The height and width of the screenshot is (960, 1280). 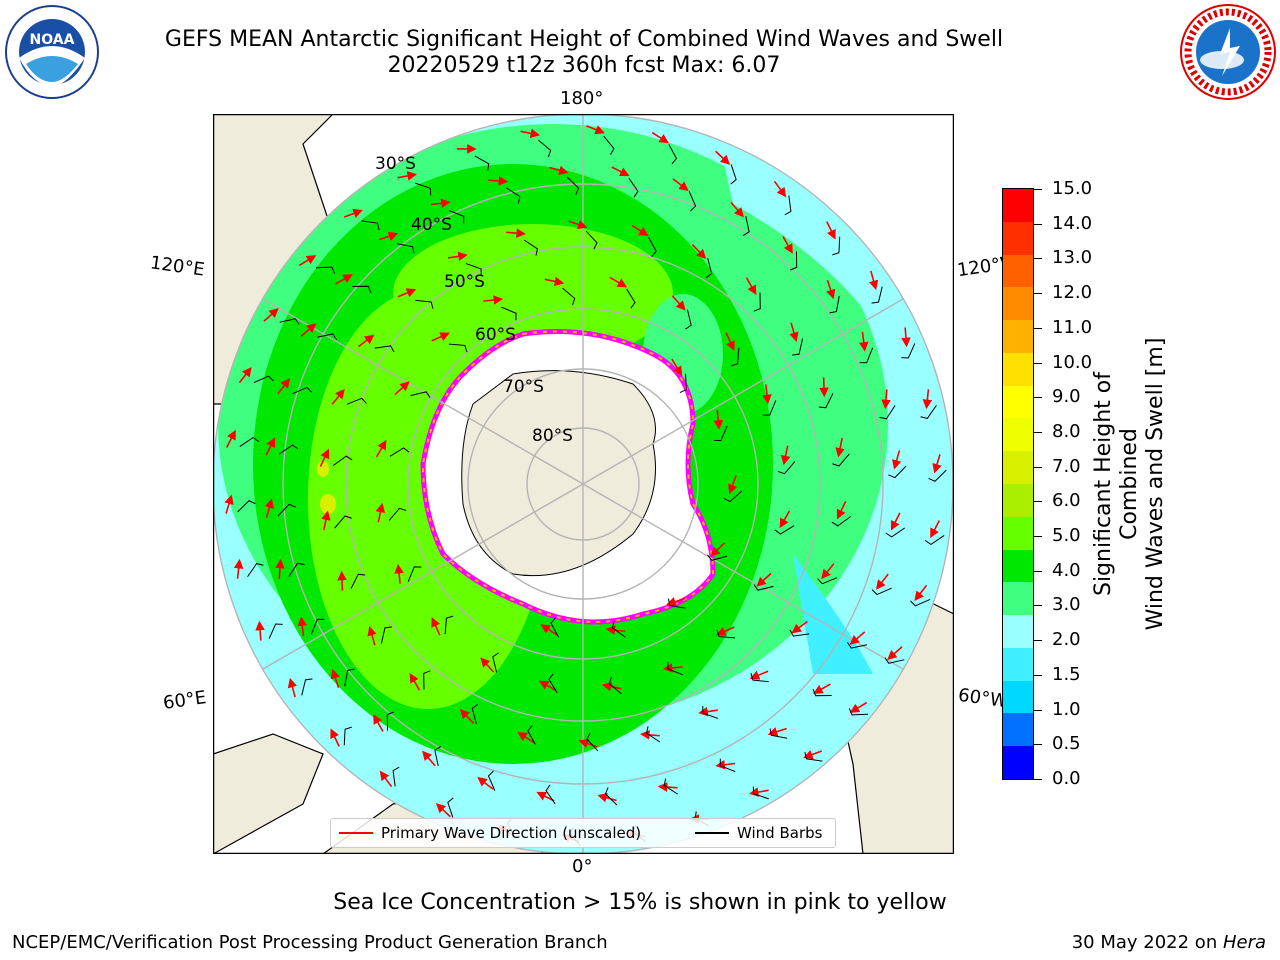 What do you see at coordinates (558, 473) in the screenshot?
I see `antarctic-continent` at bounding box center [558, 473].